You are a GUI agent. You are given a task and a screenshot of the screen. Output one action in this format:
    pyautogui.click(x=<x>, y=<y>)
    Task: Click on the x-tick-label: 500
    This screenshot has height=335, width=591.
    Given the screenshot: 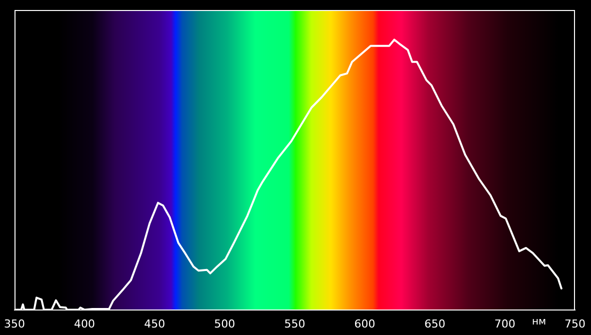 What is the action you would take?
    pyautogui.click(x=225, y=323)
    